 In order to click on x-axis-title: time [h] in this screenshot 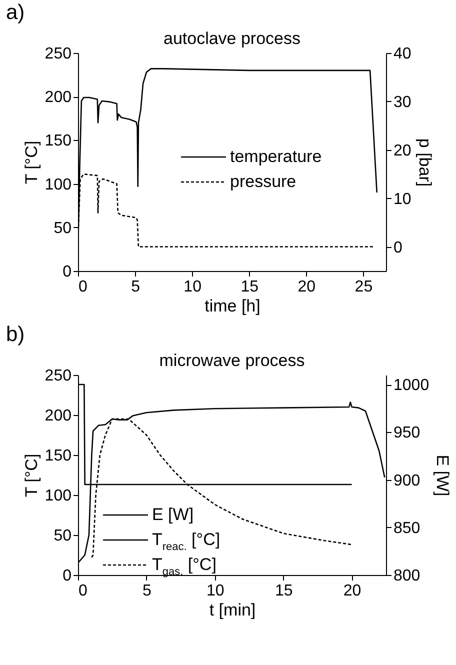, I will do `click(232, 306)`.